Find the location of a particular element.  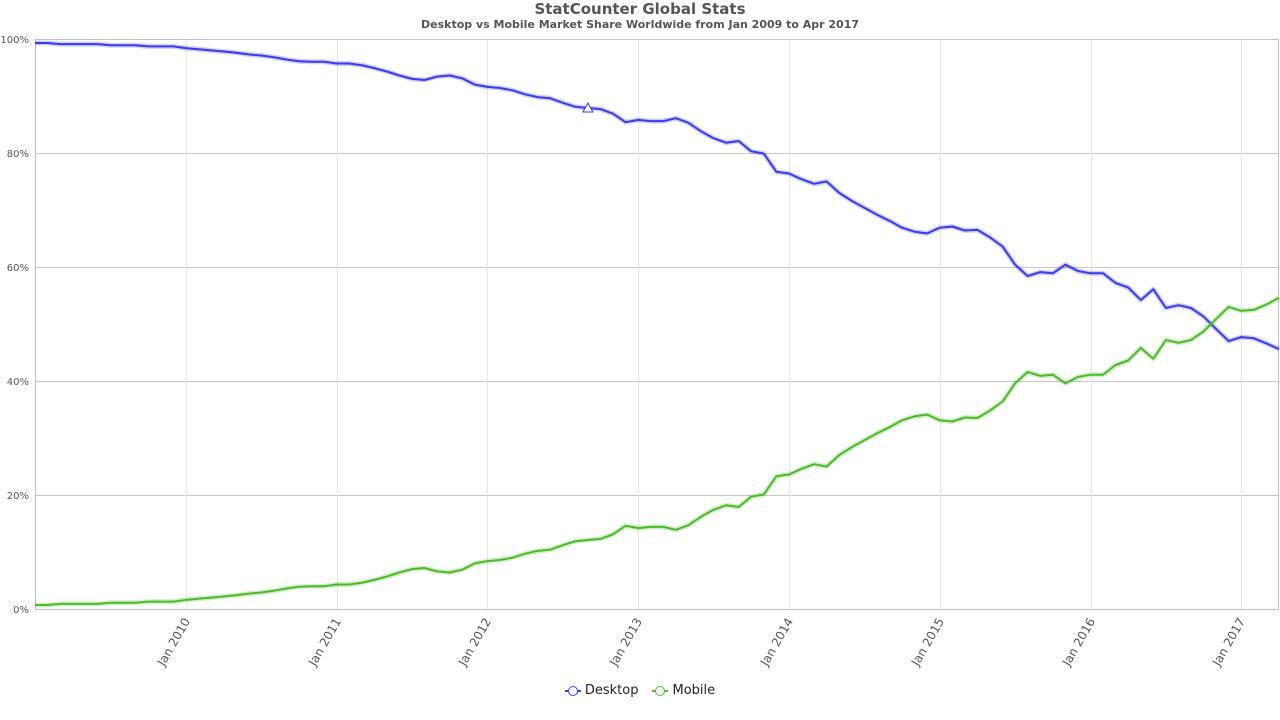

y-tick-label: 80% is located at coordinates (18, 154).